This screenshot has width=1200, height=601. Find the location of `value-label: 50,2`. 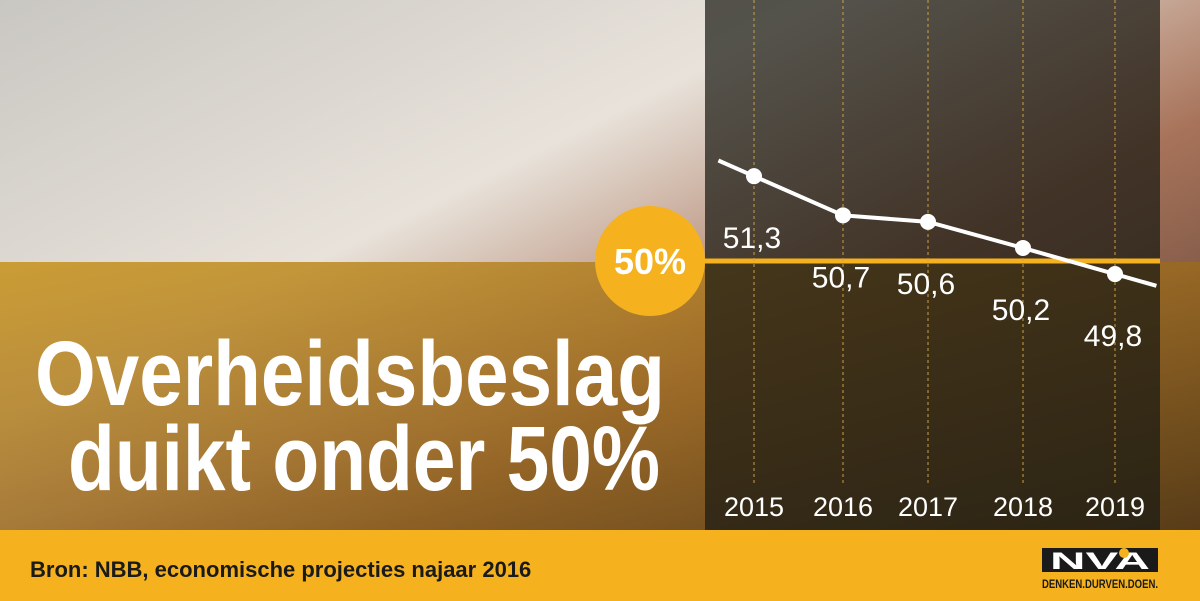

value-label: 50,2 is located at coordinates (1021, 310).